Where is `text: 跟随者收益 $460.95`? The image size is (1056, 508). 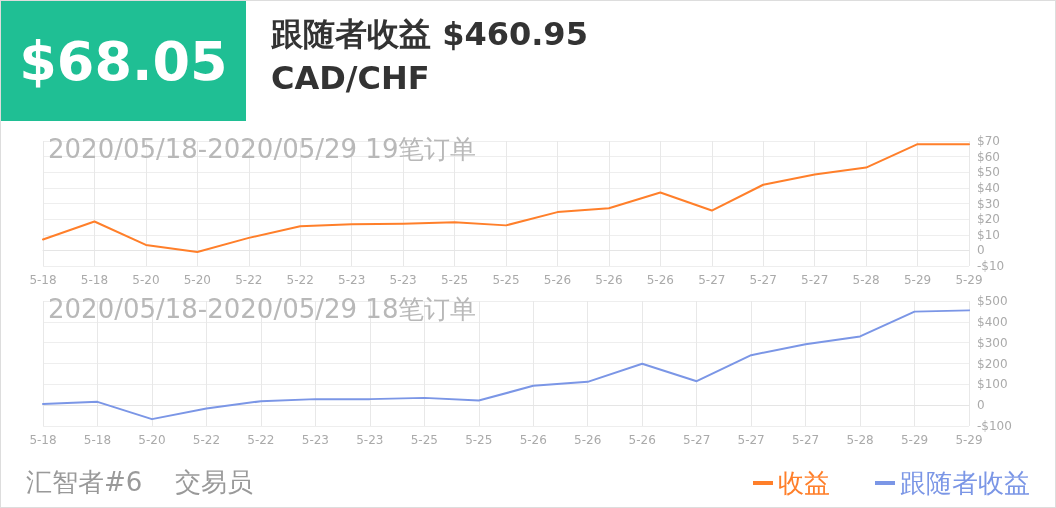 text: 跟随者收益 $460.95 is located at coordinates (429, 34).